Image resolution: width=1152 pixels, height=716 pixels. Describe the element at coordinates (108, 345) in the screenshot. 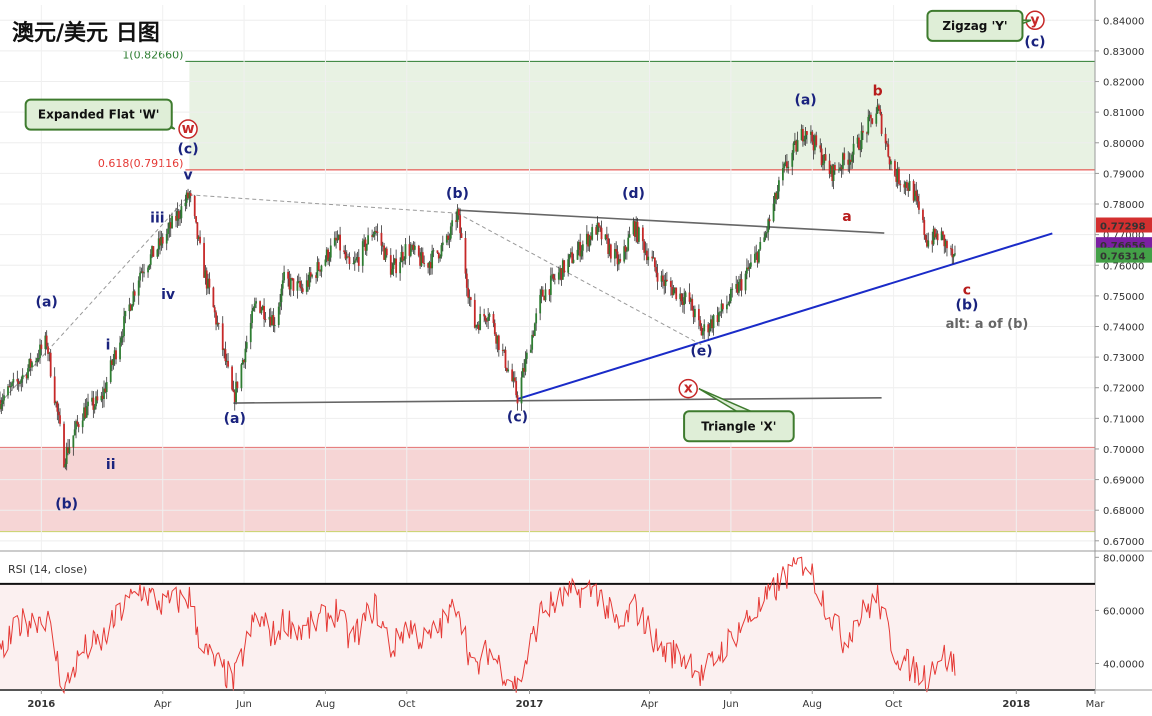

I see `wave-label: i` at that location.